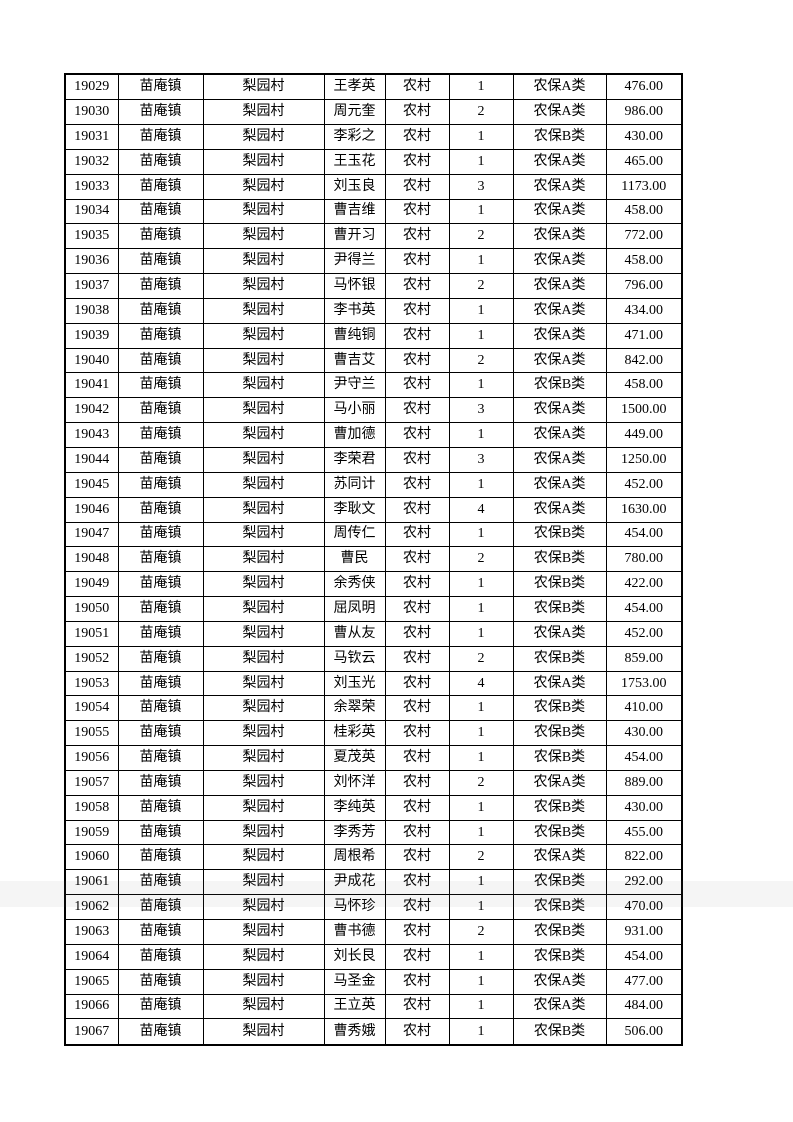  What do you see at coordinates (91, 211) in the screenshot?
I see `cell-record-id: 19034` at bounding box center [91, 211].